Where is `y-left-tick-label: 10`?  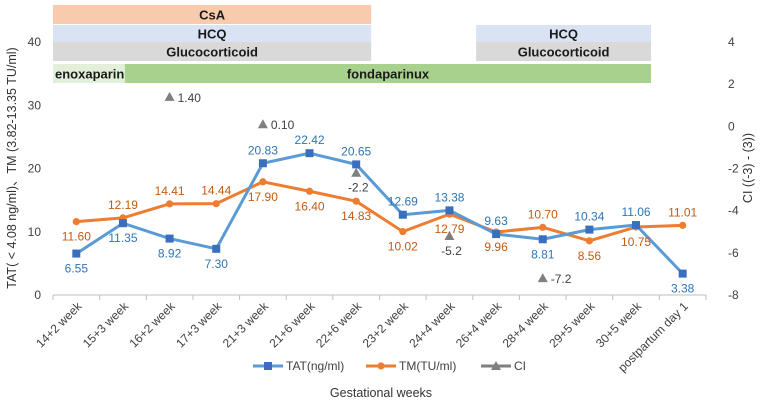 y-left-tick-label: 10 is located at coordinates (35, 232).